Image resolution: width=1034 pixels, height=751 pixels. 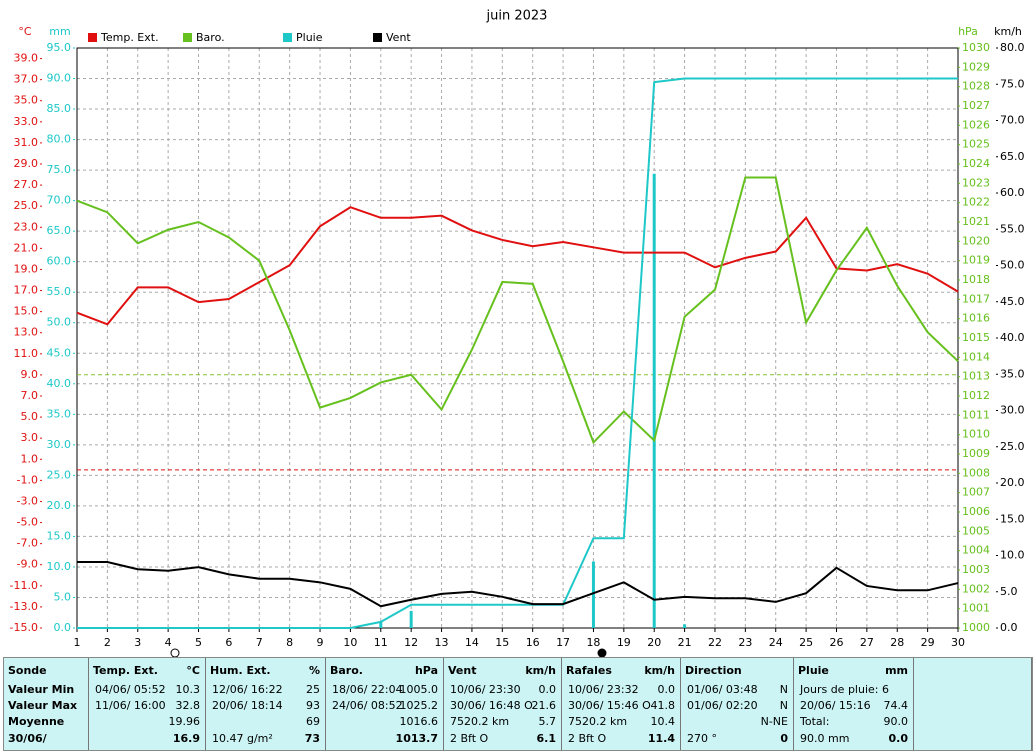 What do you see at coordinates (59, 230) in the screenshot?
I see `tick-label: 65.0` at bounding box center [59, 230].